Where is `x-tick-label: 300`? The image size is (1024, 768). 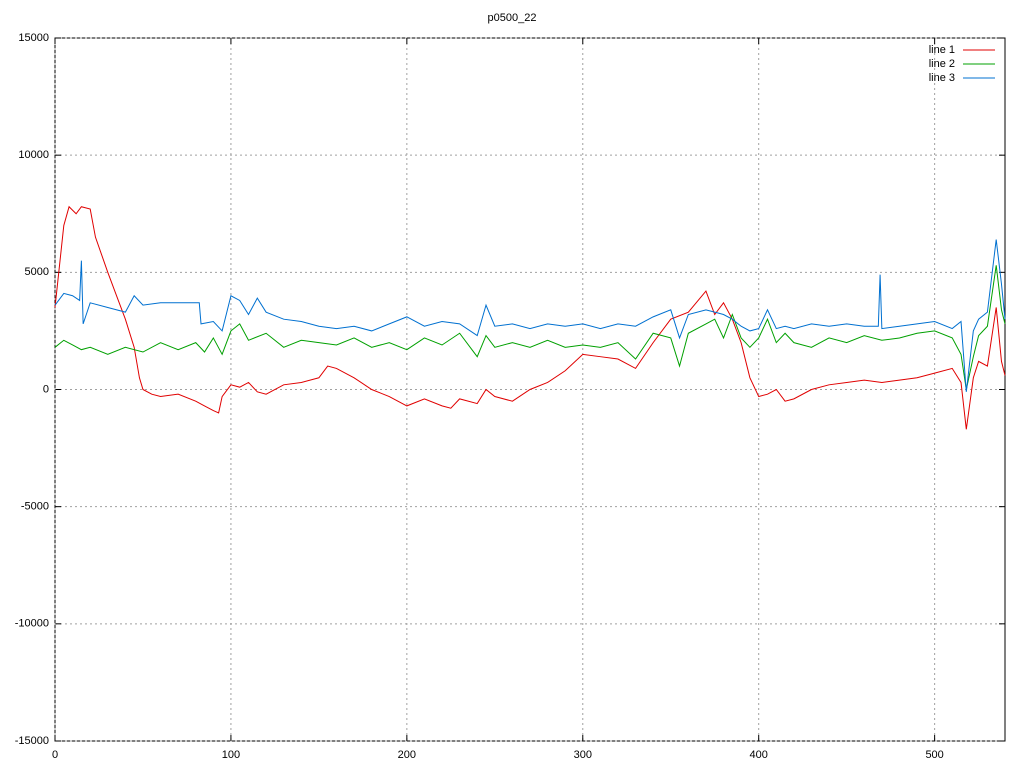 x-tick-label: 300 is located at coordinates (583, 755).